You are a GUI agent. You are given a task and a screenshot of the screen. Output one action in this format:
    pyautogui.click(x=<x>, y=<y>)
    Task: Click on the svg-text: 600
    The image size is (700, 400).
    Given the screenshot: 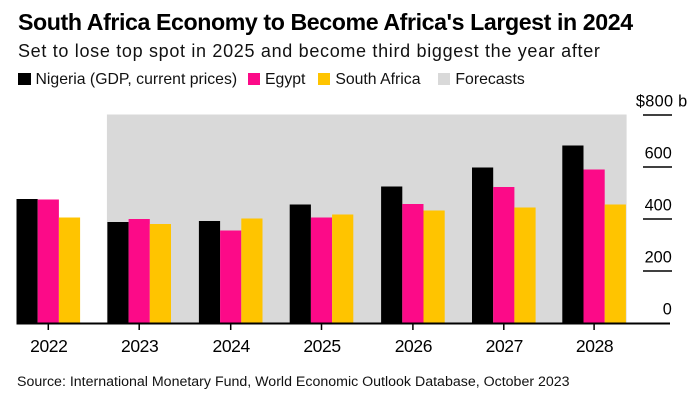 What is the action you would take?
    pyautogui.click(x=658, y=153)
    